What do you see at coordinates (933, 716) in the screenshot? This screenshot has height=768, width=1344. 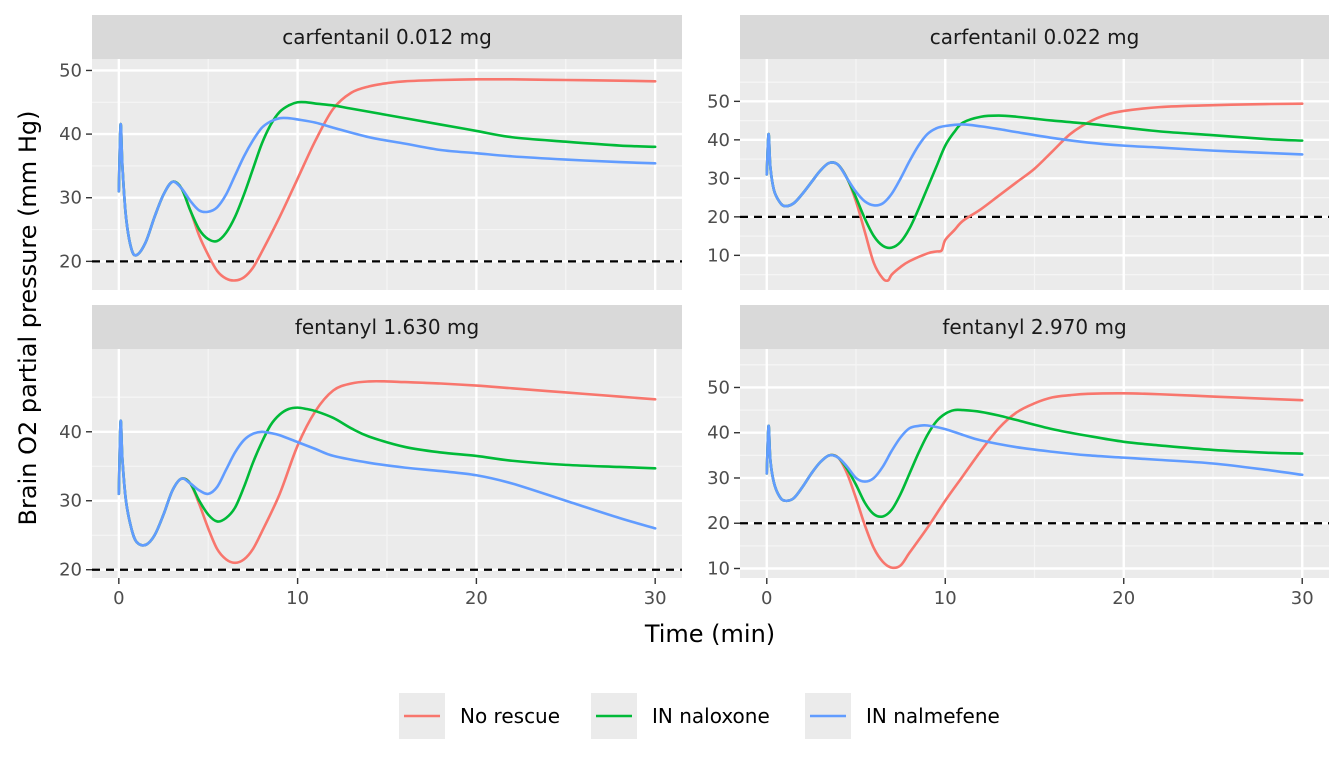 I see `legend-label: IN nalmefene` at bounding box center [933, 716].